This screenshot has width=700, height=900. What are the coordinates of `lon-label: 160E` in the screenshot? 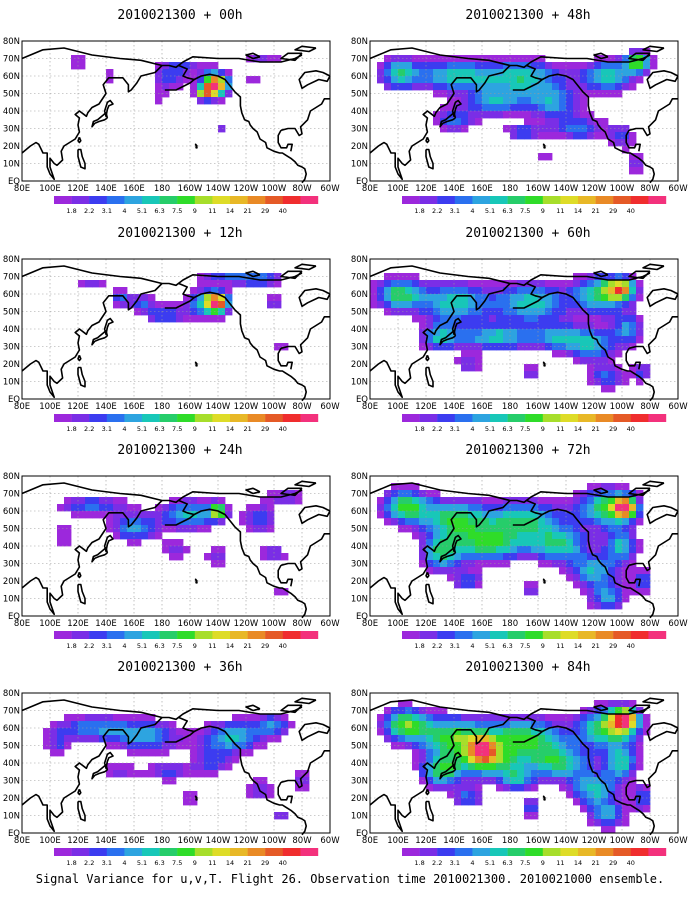 It's located at (134, 841).